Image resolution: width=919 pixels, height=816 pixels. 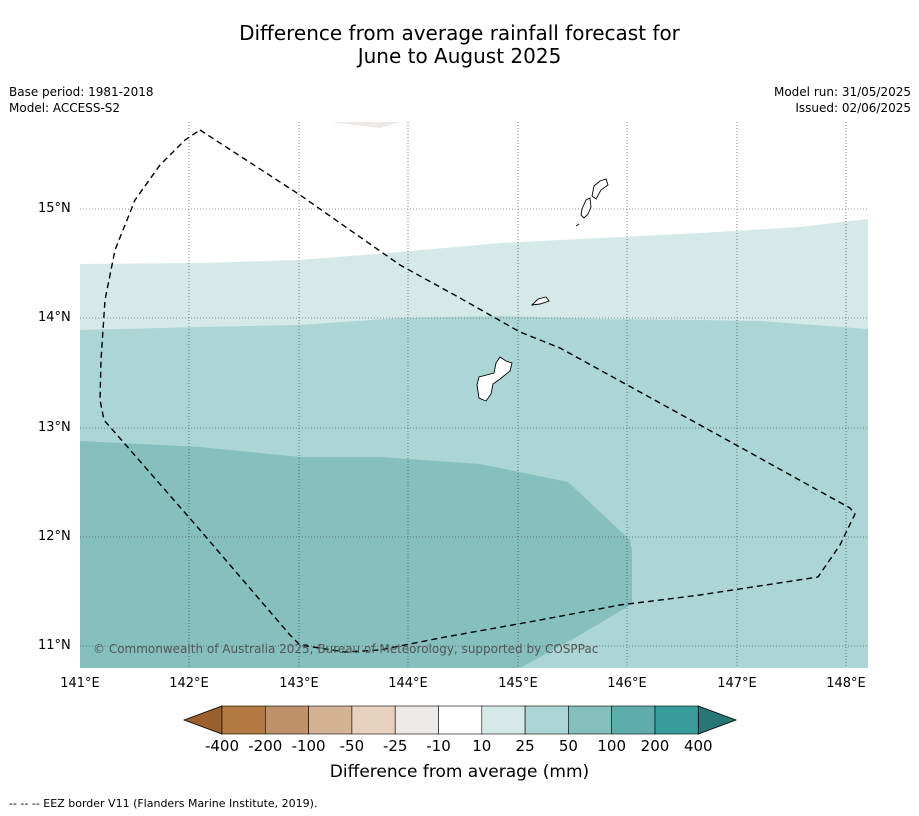 What do you see at coordinates (482, 746) in the screenshot?
I see `colorbar-tick-label: 10` at bounding box center [482, 746].